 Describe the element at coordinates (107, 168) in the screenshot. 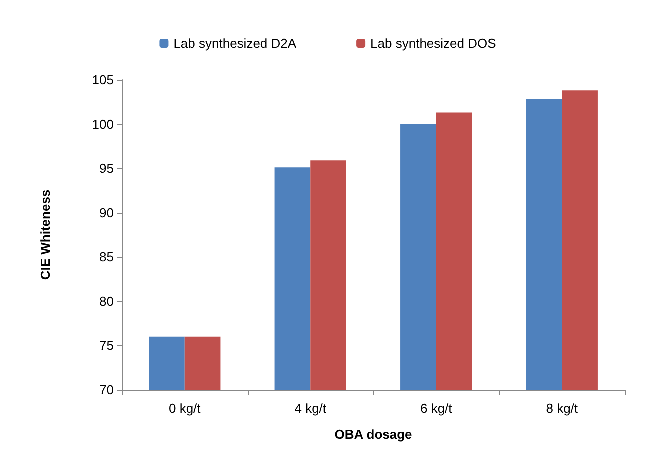

I see `y-tick-label: 95` at that location.